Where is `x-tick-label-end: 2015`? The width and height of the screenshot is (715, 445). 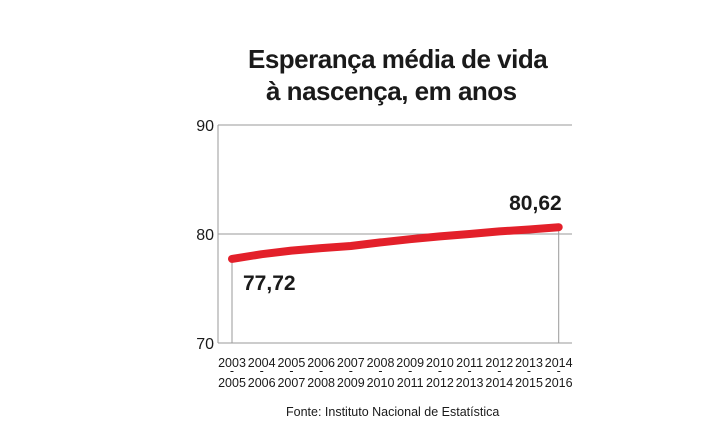
x-tick-label-end: 2015 is located at coordinates (529, 383).